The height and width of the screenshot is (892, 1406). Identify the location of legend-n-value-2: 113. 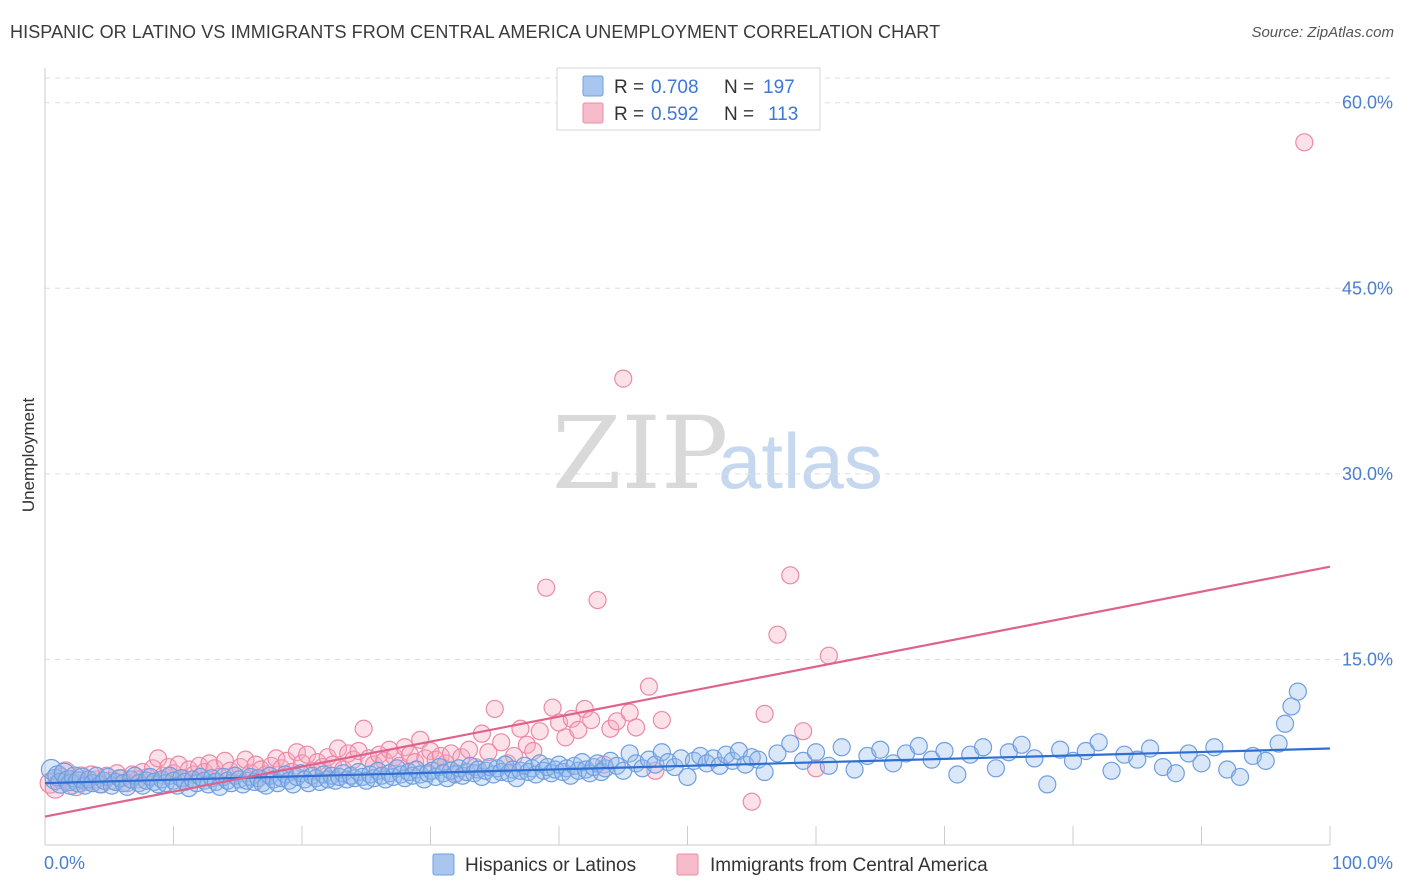
(783, 114).